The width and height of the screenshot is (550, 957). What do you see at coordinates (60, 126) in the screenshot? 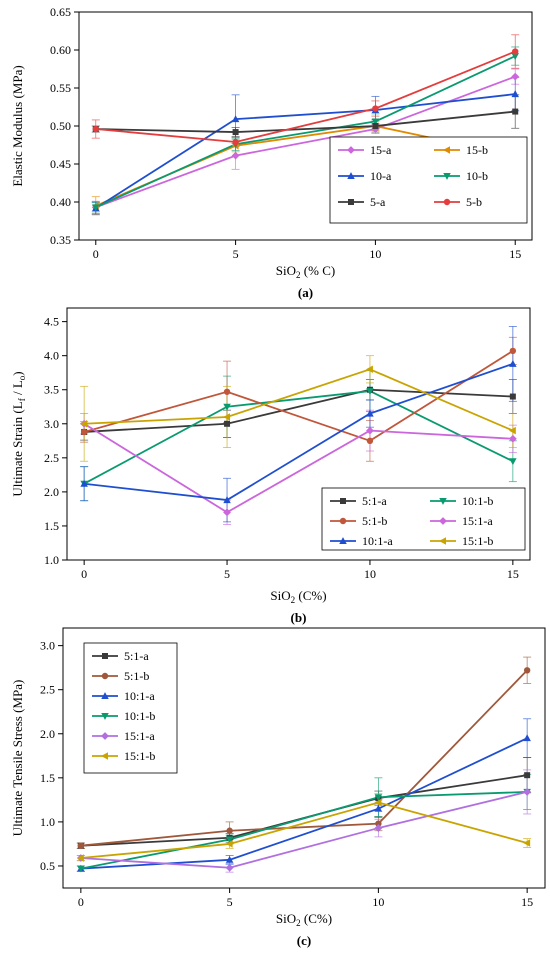
I see `y-tick-label: 0.50` at bounding box center [60, 126].